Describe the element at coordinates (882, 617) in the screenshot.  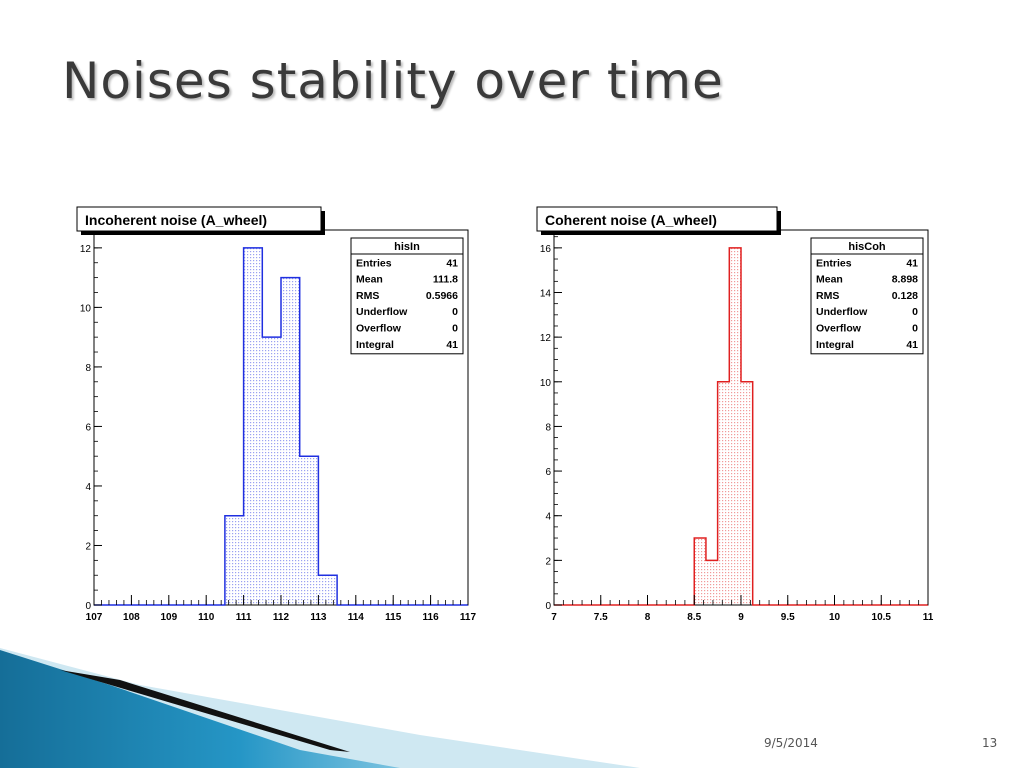
I see `x-tick-label: 10.5` at that location.